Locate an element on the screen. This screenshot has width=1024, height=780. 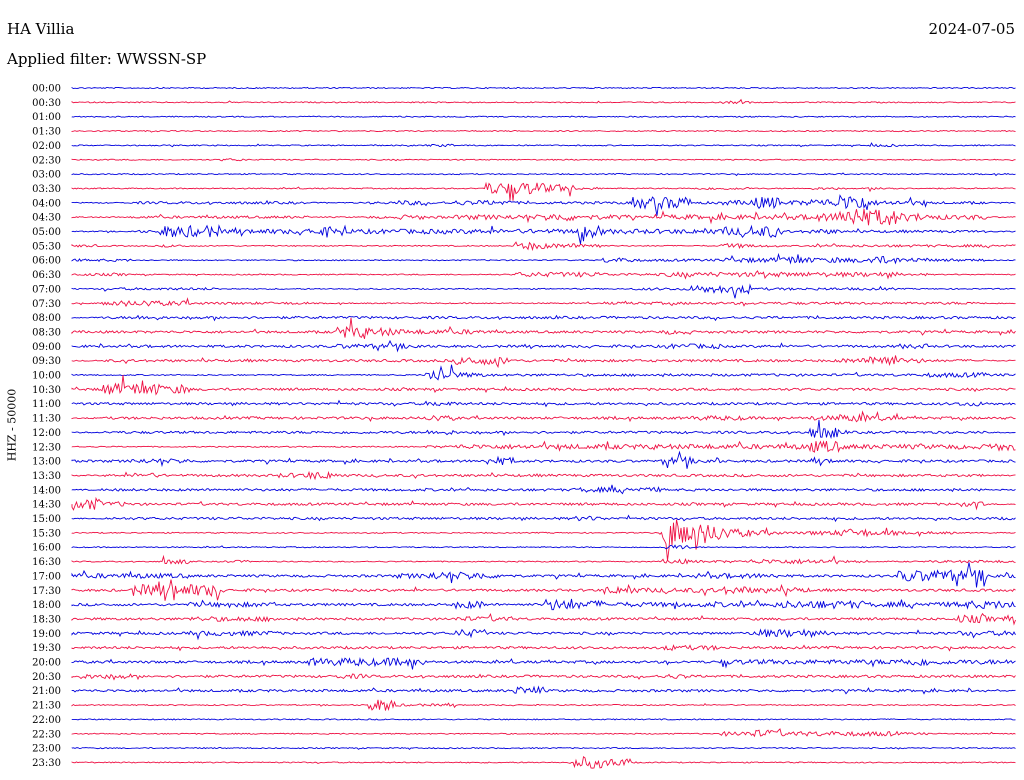
time-label: 11:30 is located at coordinates (46, 419).